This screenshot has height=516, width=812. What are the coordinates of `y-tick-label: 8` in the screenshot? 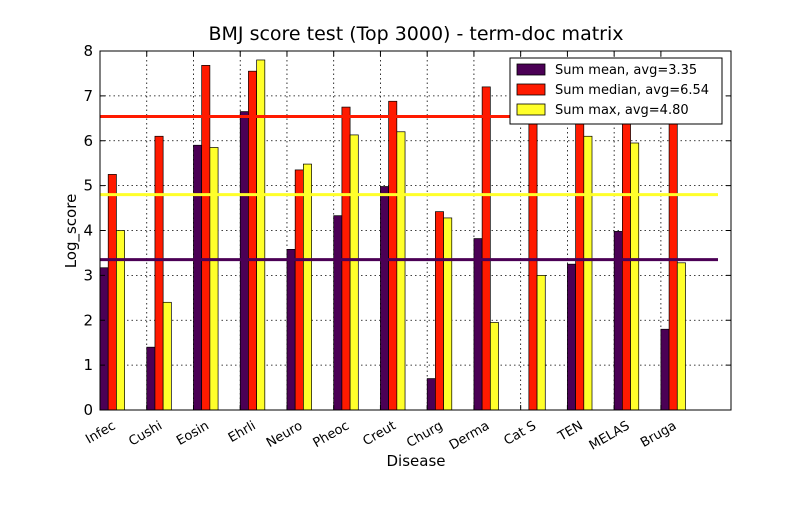 It's located at (88, 51).